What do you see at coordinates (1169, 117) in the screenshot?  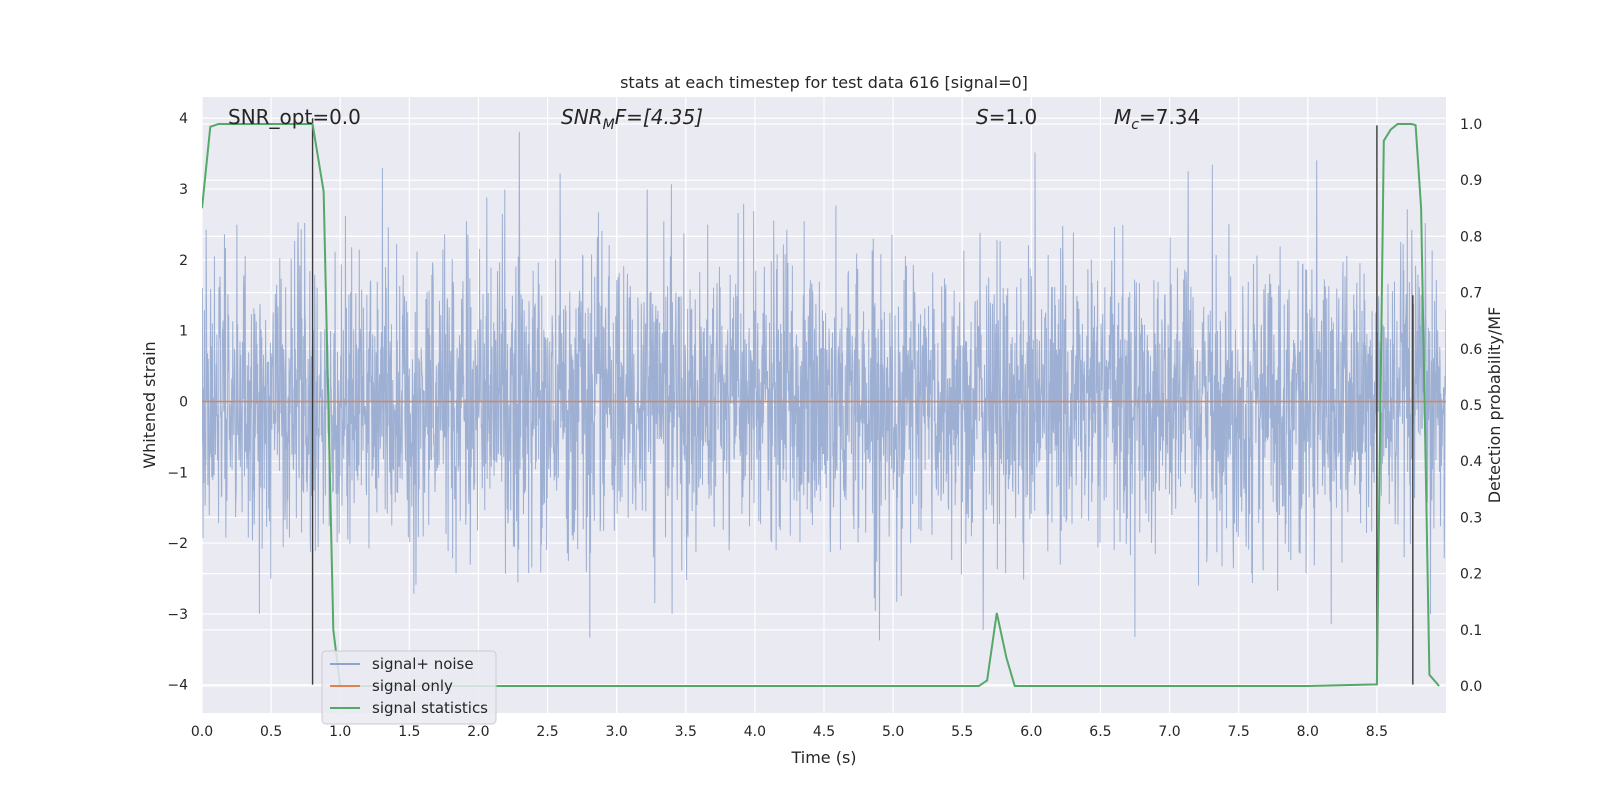 I see `annotation-mc-rest: =7.34` at bounding box center [1169, 117].